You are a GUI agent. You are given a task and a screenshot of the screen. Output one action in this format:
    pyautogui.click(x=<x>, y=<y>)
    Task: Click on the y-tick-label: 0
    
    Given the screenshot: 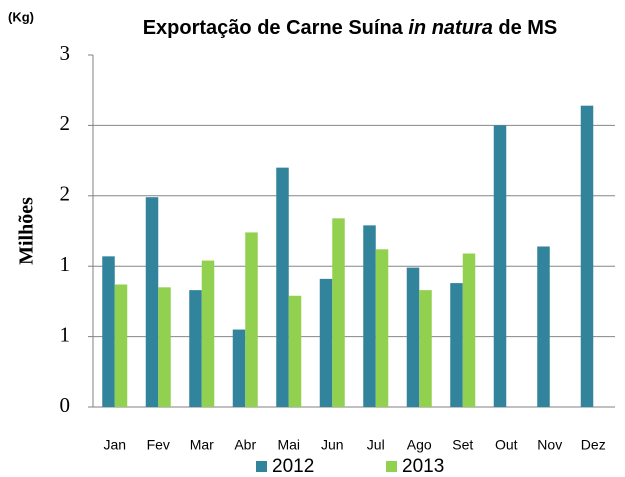 What is the action you would take?
    pyautogui.click(x=65, y=405)
    